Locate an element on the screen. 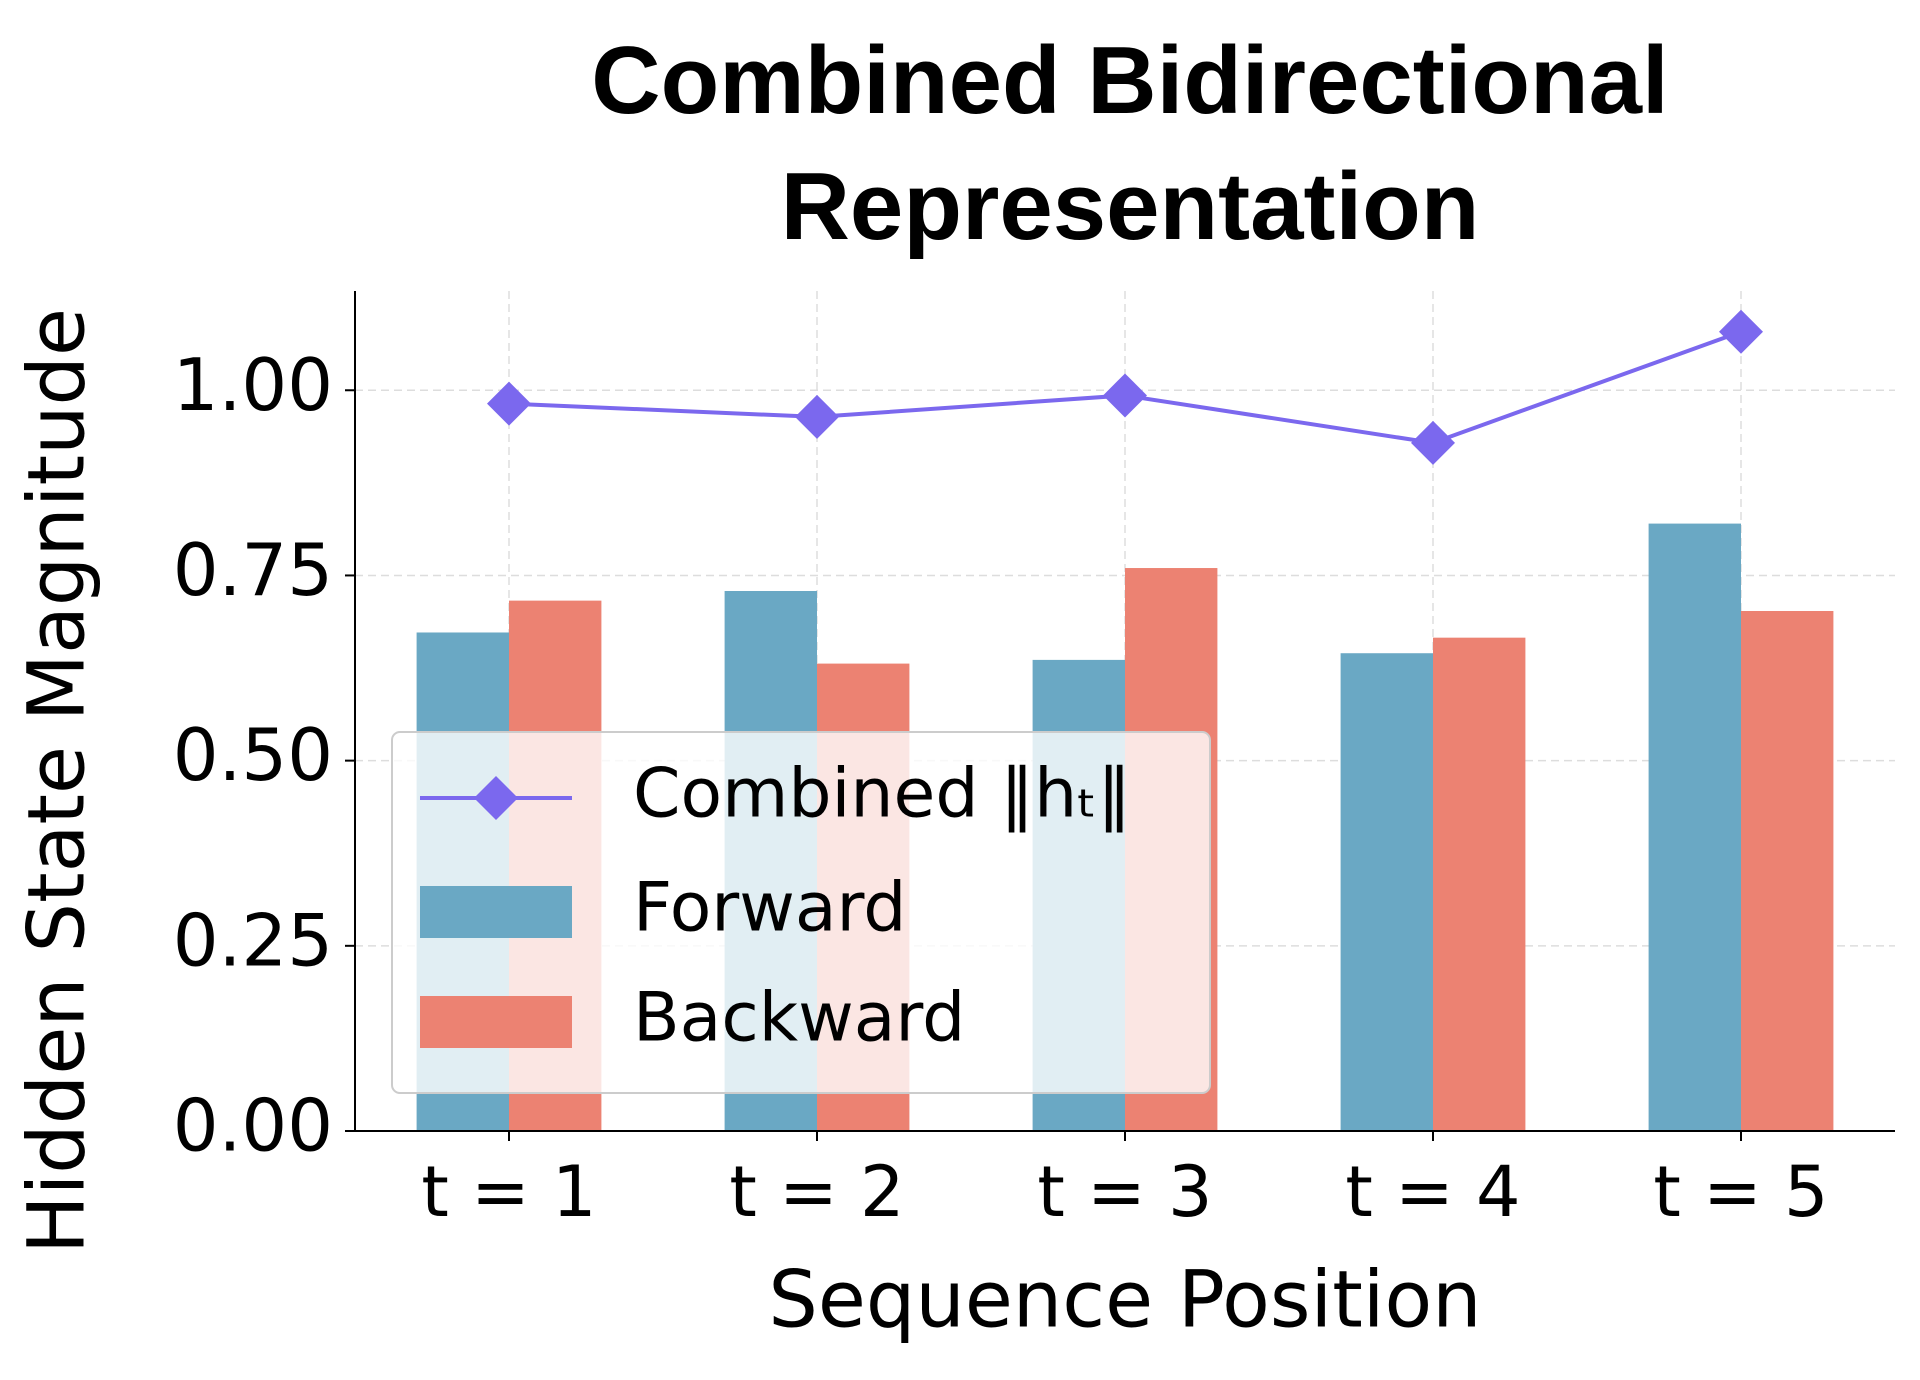 This screenshot has width=1920, height=1380. legend-label: Forward is located at coordinates (769, 908).